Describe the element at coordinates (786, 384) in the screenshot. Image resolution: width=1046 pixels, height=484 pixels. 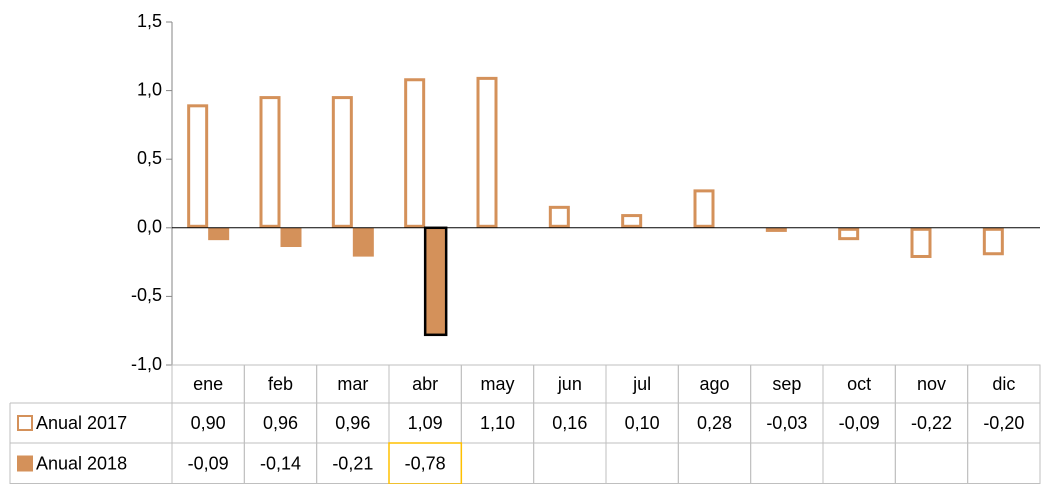
I see `x-tick-label: sep` at that location.